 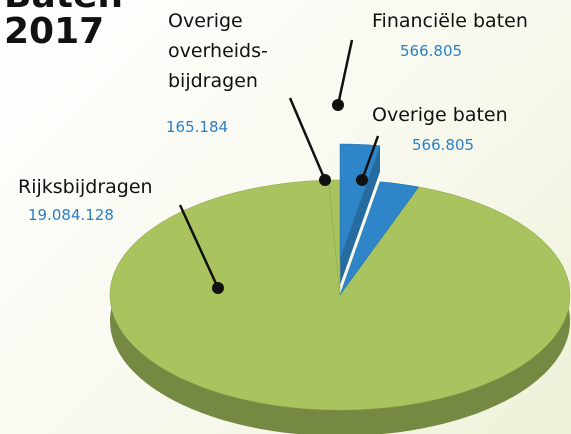 What do you see at coordinates (85, 187) in the screenshot?
I see `slice-label: Rijksbijdragen` at bounding box center [85, 187].